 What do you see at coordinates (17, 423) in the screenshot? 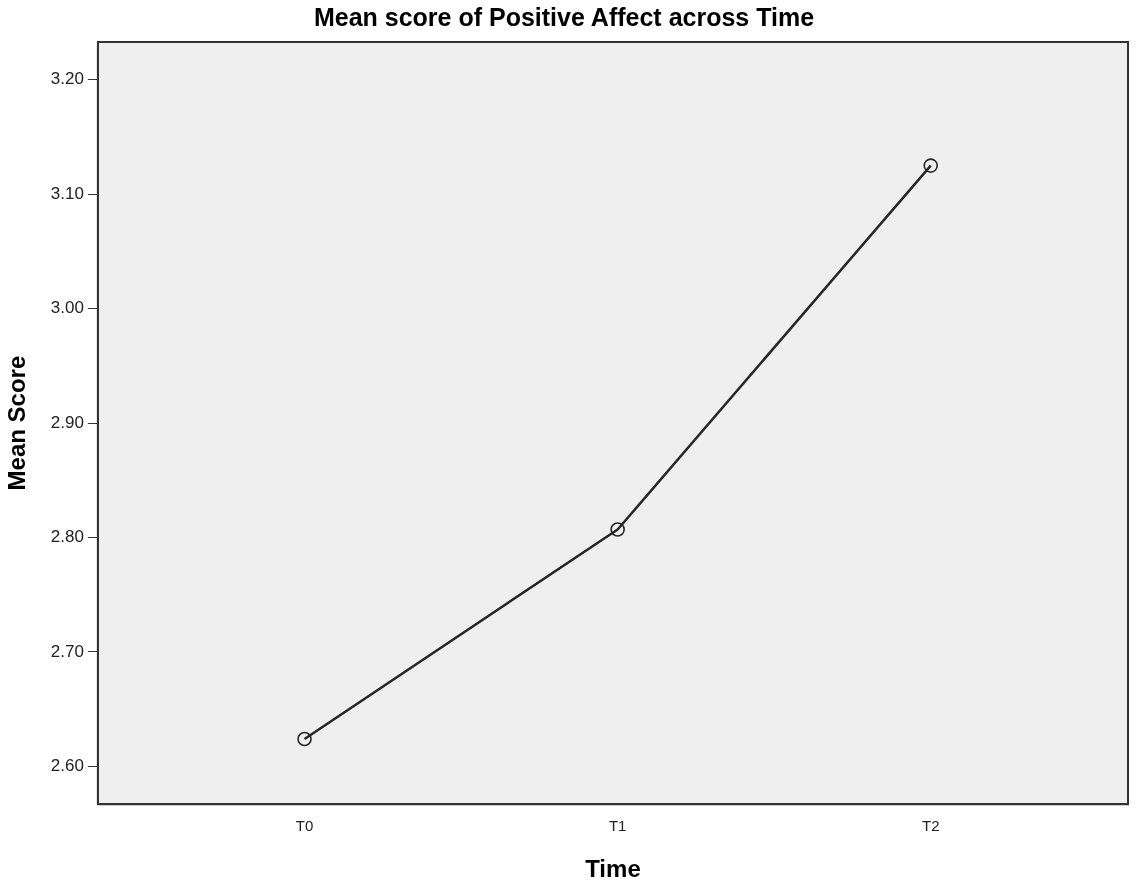
I see `y-axis-title: Mean Score` at bounding box center [17, 423].